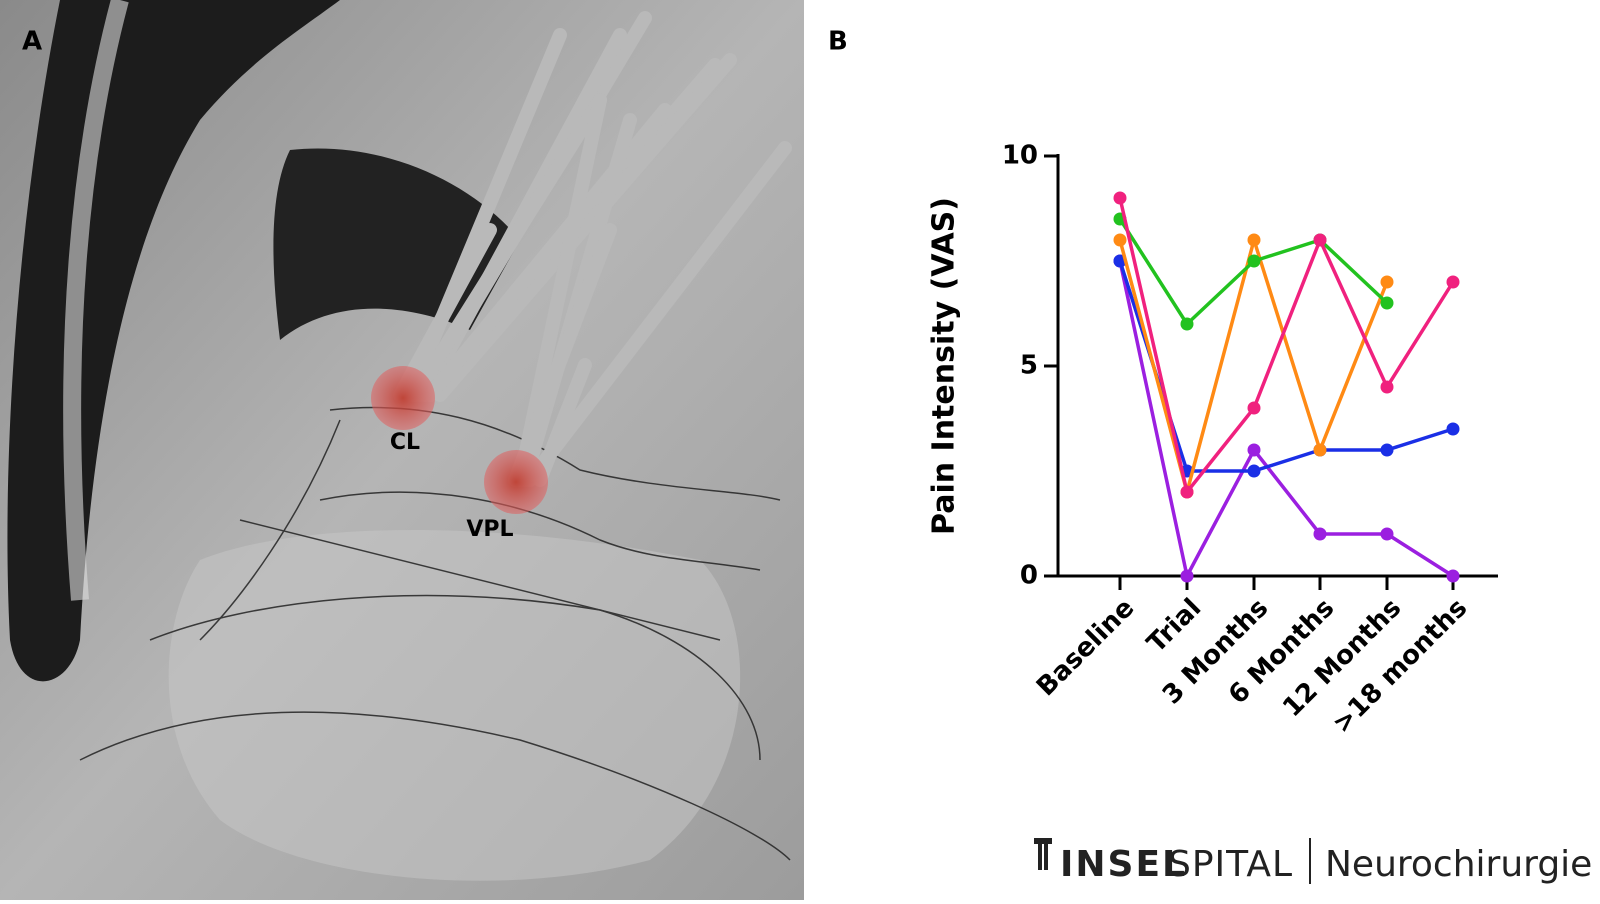 Image resolution: width=1600 pixels, height=904 pixels. Describe the element at coordinates (1085, 647) in the screenshot. I see `x-tick-label: Baseline` at that location.